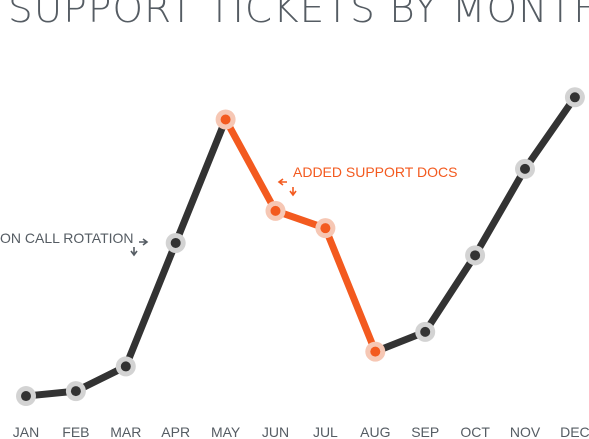  Describe the element at coordinates (301, 431) in the screenshot. I see `x-axis: JAN FEB MAR APR MAY JUN JUL AUG SEP OCT NOV DEC` at that location.